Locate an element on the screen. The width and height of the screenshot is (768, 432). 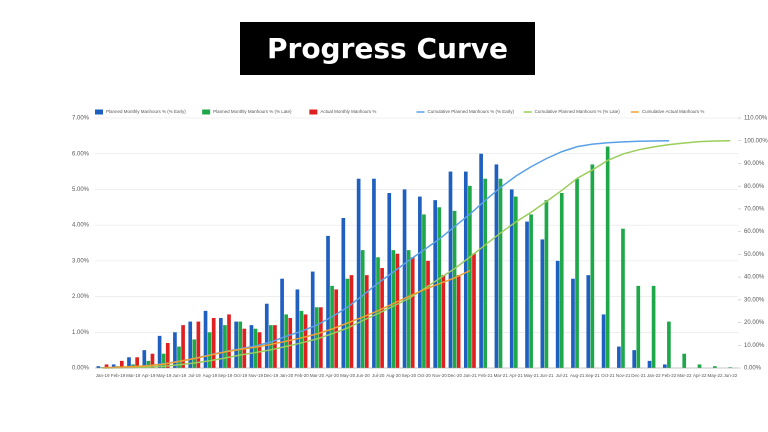
x-tick-label: Nov-21 is located at coordinates (623, 375).